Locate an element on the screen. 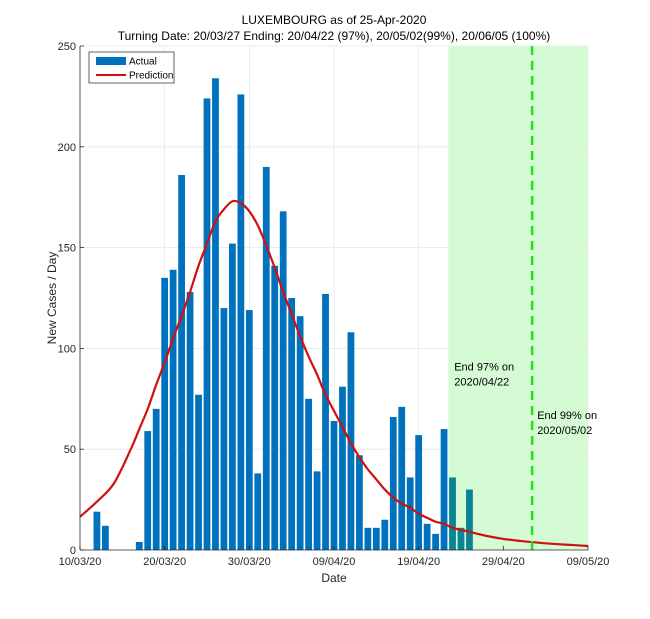 The image size is (650, 619). annotation-text: End 97% on is located at coordinates (484, 368).